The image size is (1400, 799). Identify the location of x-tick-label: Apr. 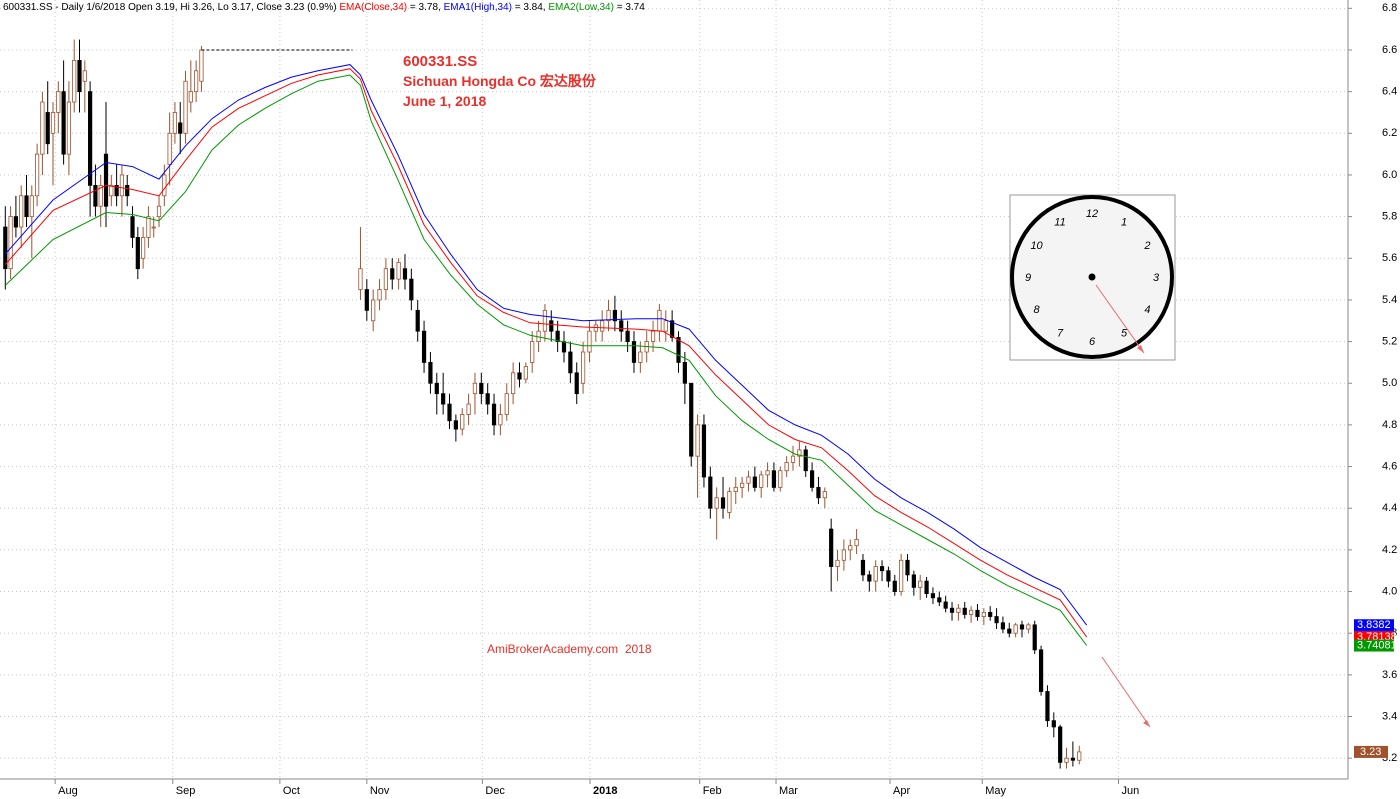
(901, 791).